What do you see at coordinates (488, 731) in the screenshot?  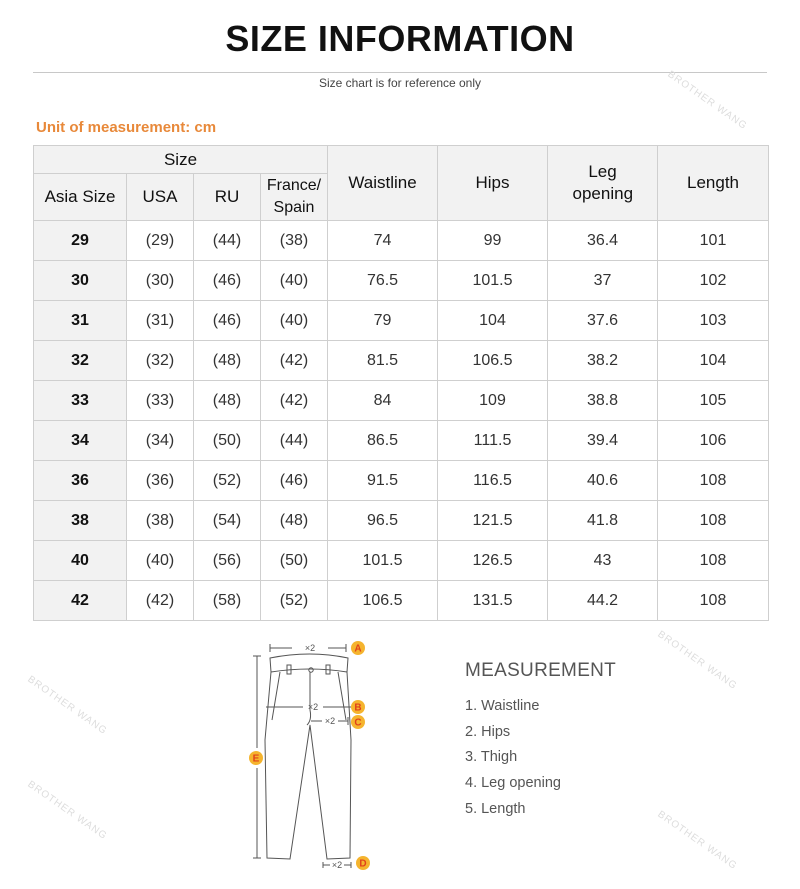 I see `measurement-item: 2. Hips` at bounding box center [488, 731].